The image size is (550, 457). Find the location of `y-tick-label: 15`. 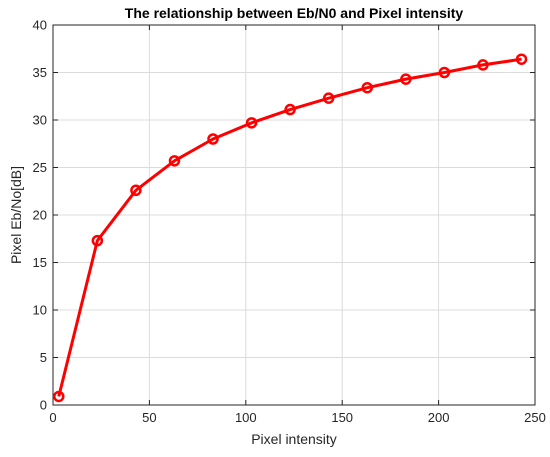

y-tick-label: 15 is located at coordinates (40, 262).